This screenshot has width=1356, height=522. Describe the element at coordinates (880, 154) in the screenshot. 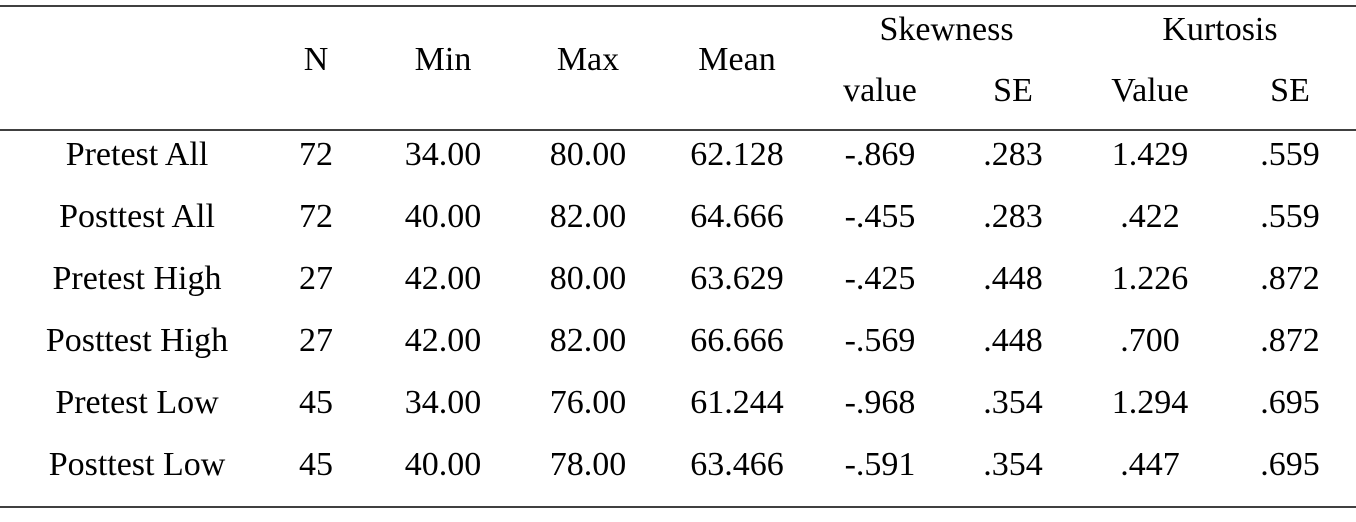

I see `cell: -.869` at that location.